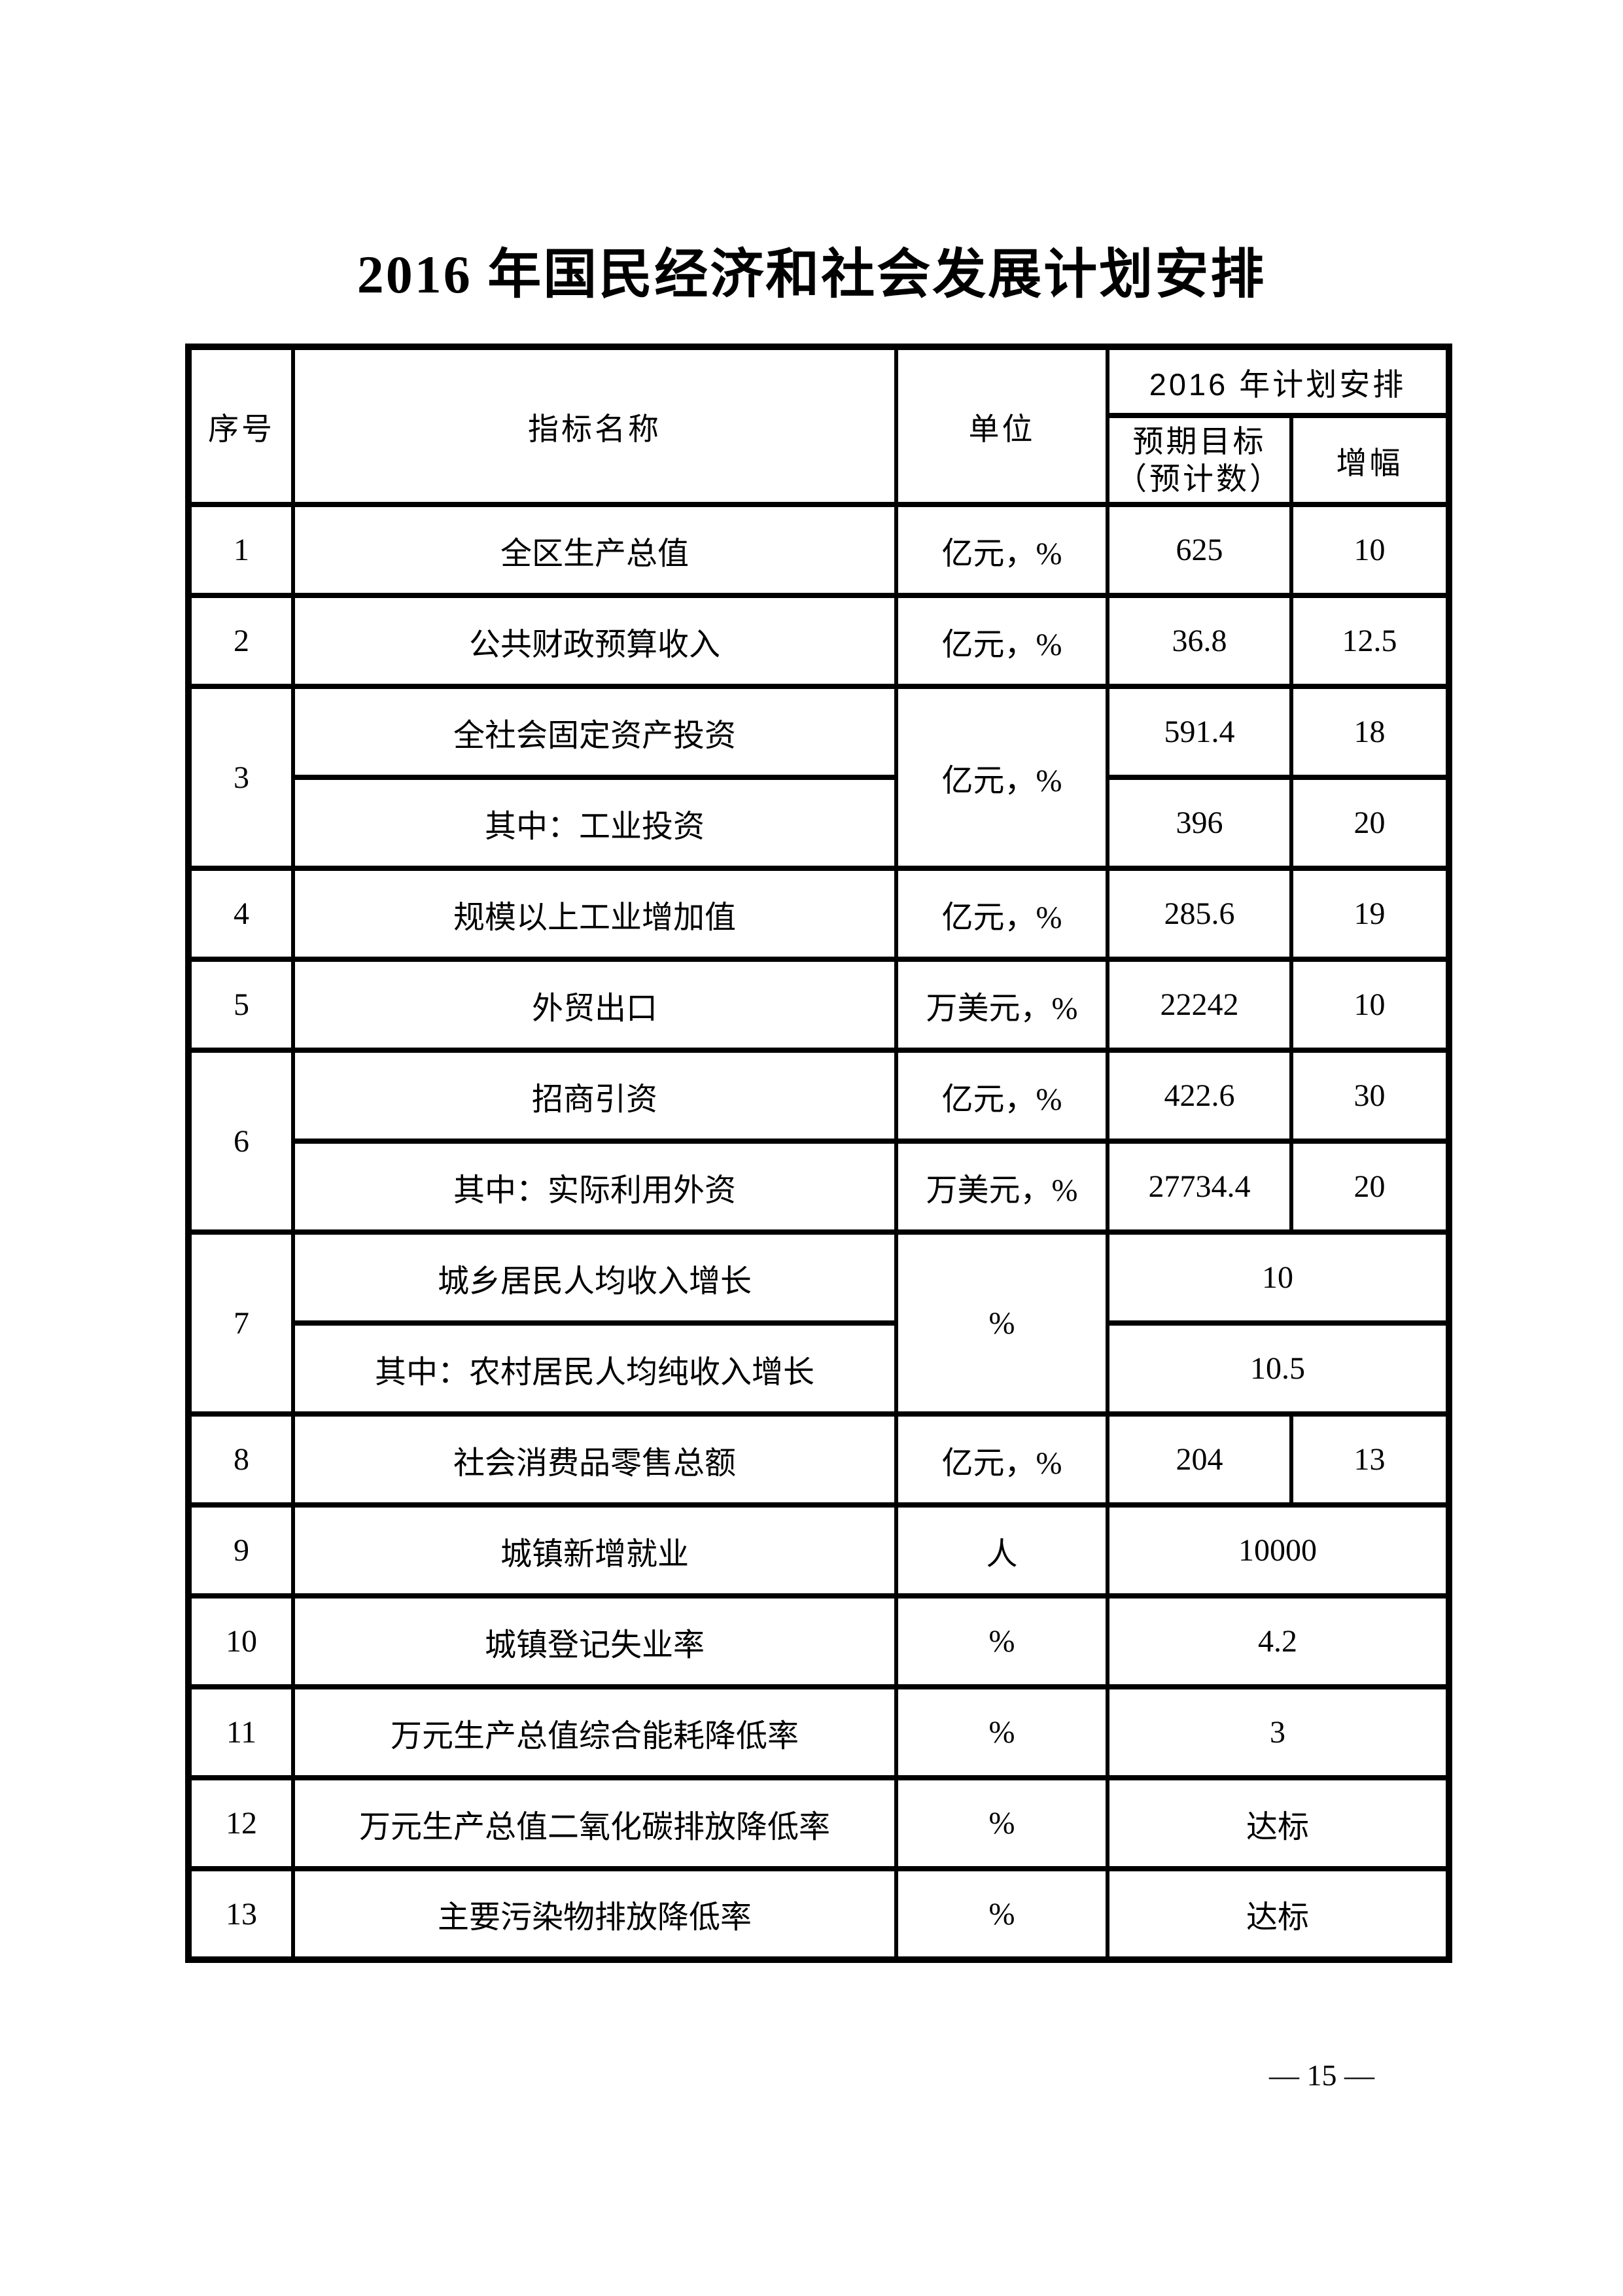 Image resolution: width=1623 pixels, height=2296 pixels. What do you see at coordinates (595, 1732) in the screenshot?
I see `cell-indicator: 万元生产总值综合能耗降低率` at bounding box center [595, 1732].